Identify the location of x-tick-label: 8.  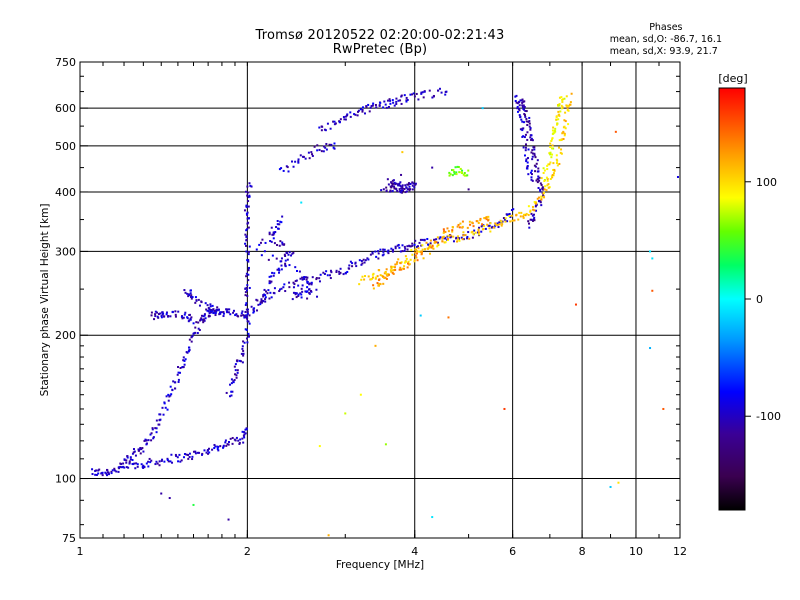
(582, 551).